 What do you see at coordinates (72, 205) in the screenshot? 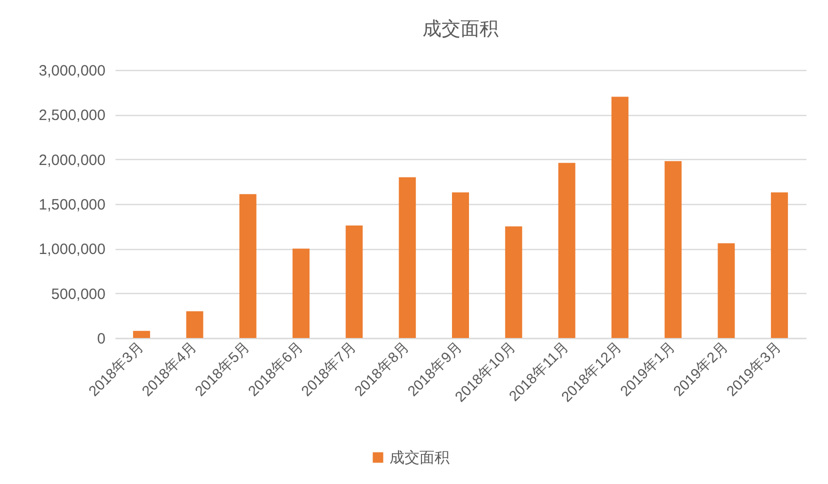
I see `y-tick-label: 1,500,000` at bounding box center [72, 205].